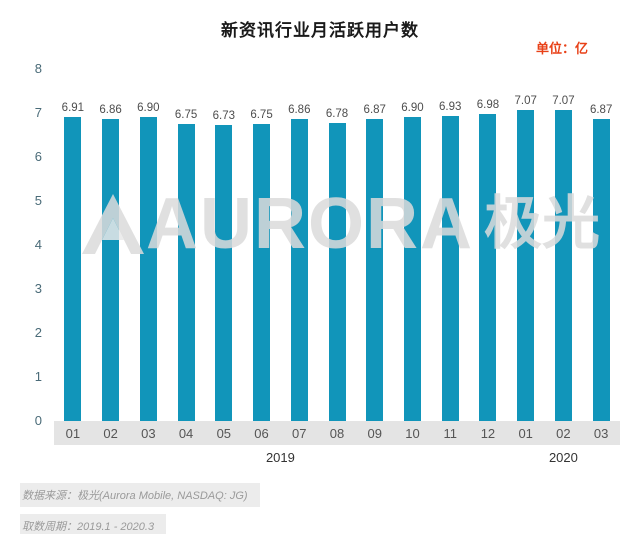 This screenshot has height=534, width=640. What do you see at coordinates (488, 433) in the screenshot?
I see `x-tick-label: 12` at bounding box center [488, 433].